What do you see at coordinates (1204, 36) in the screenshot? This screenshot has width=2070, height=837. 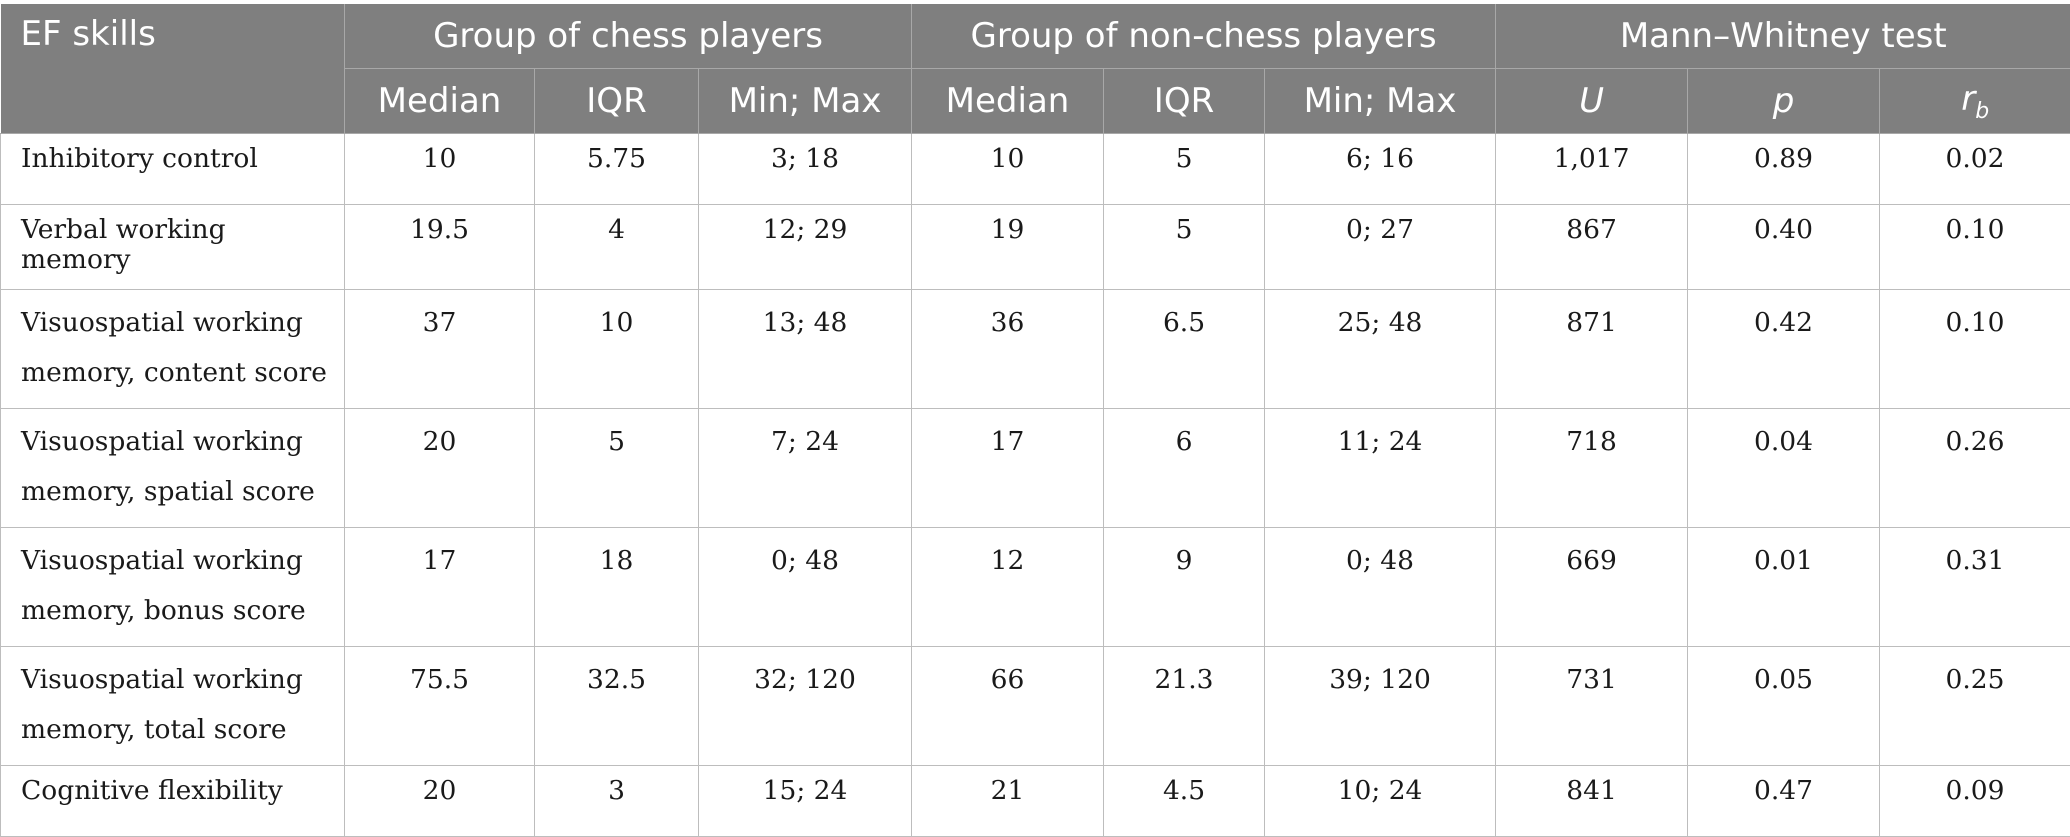 I see `header-non-chess-group: Group of non-chess players` at bounding box center [1204, 36].